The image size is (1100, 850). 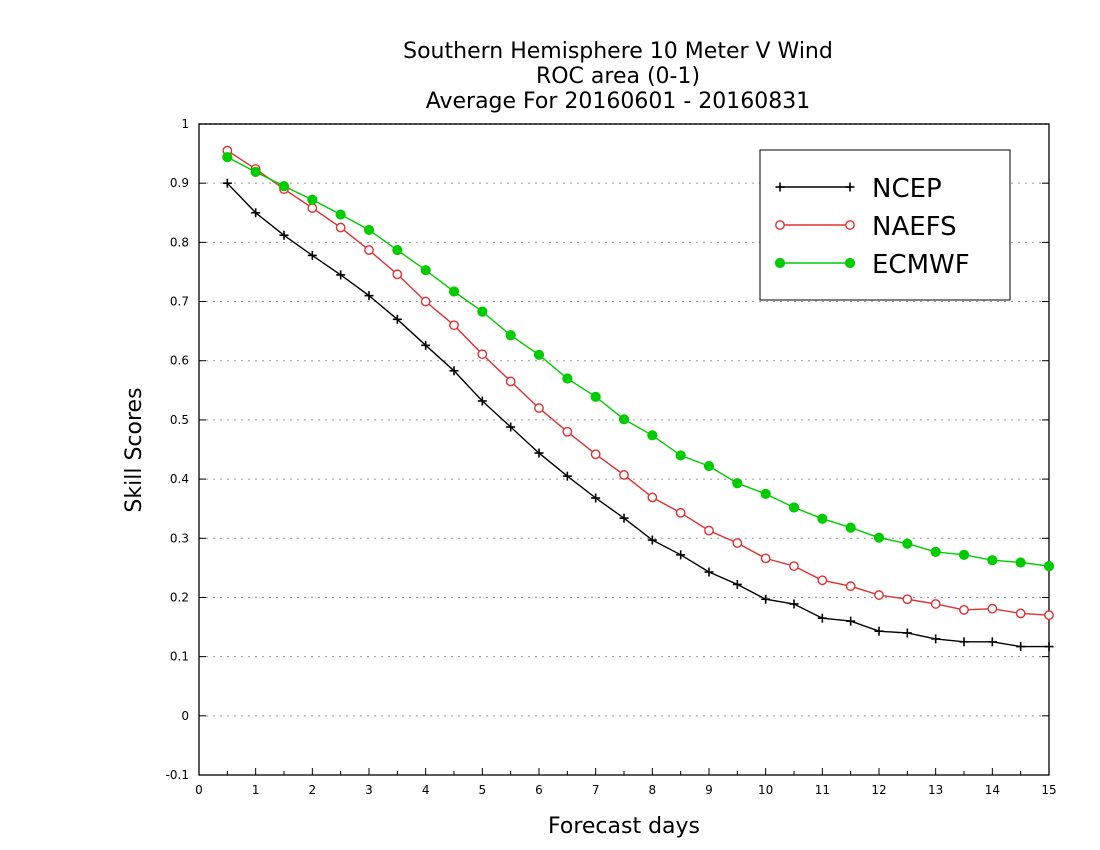 I want to click on x-tick-label: 1, so click(x=256, y=790).